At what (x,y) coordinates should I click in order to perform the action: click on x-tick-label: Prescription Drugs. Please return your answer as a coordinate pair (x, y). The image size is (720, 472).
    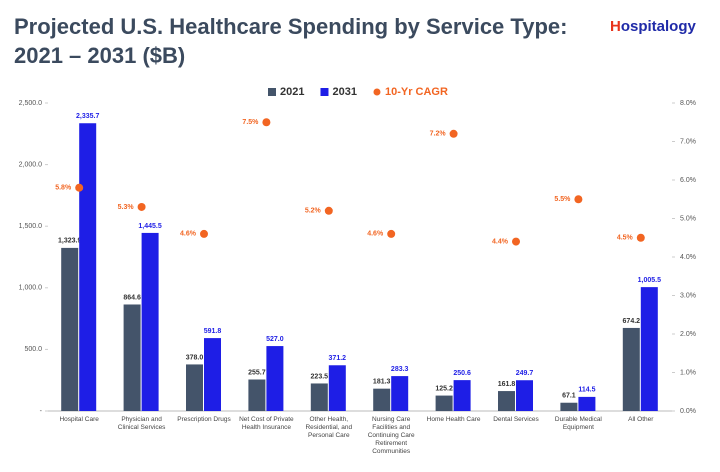
    Looking at the image, I should click on (204, 419).